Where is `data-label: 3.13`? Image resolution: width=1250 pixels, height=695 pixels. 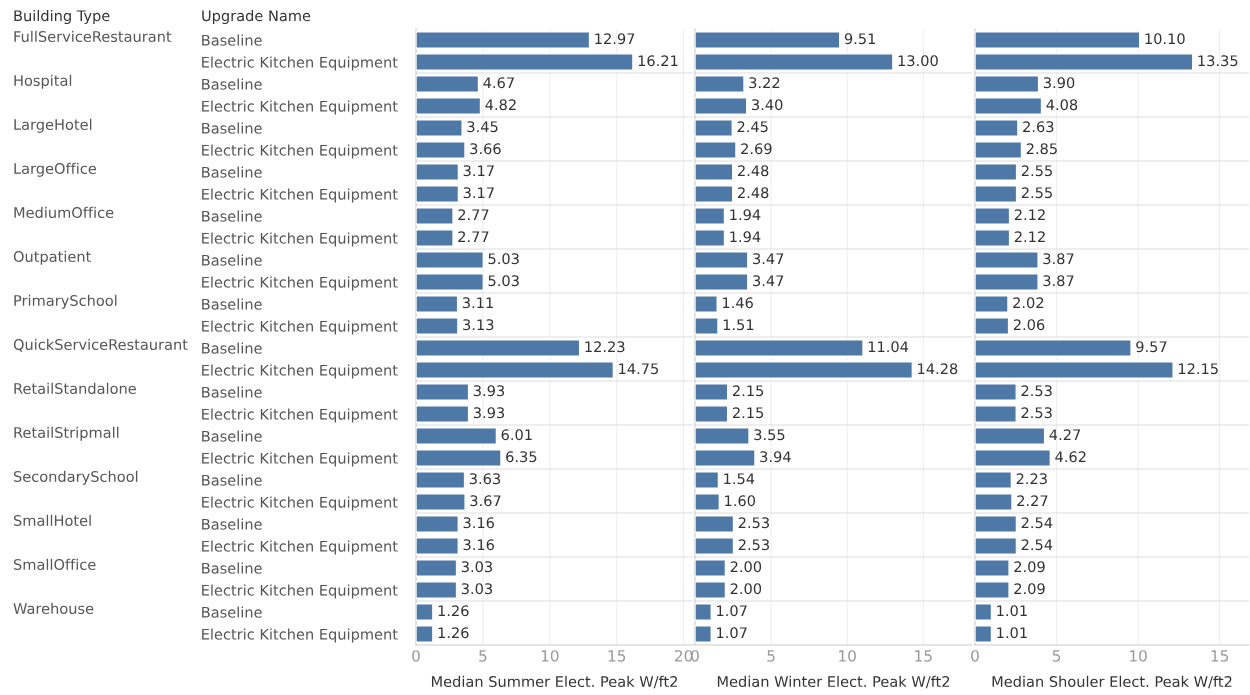
data-label: 3.13 is located at coordinates (478, 325).